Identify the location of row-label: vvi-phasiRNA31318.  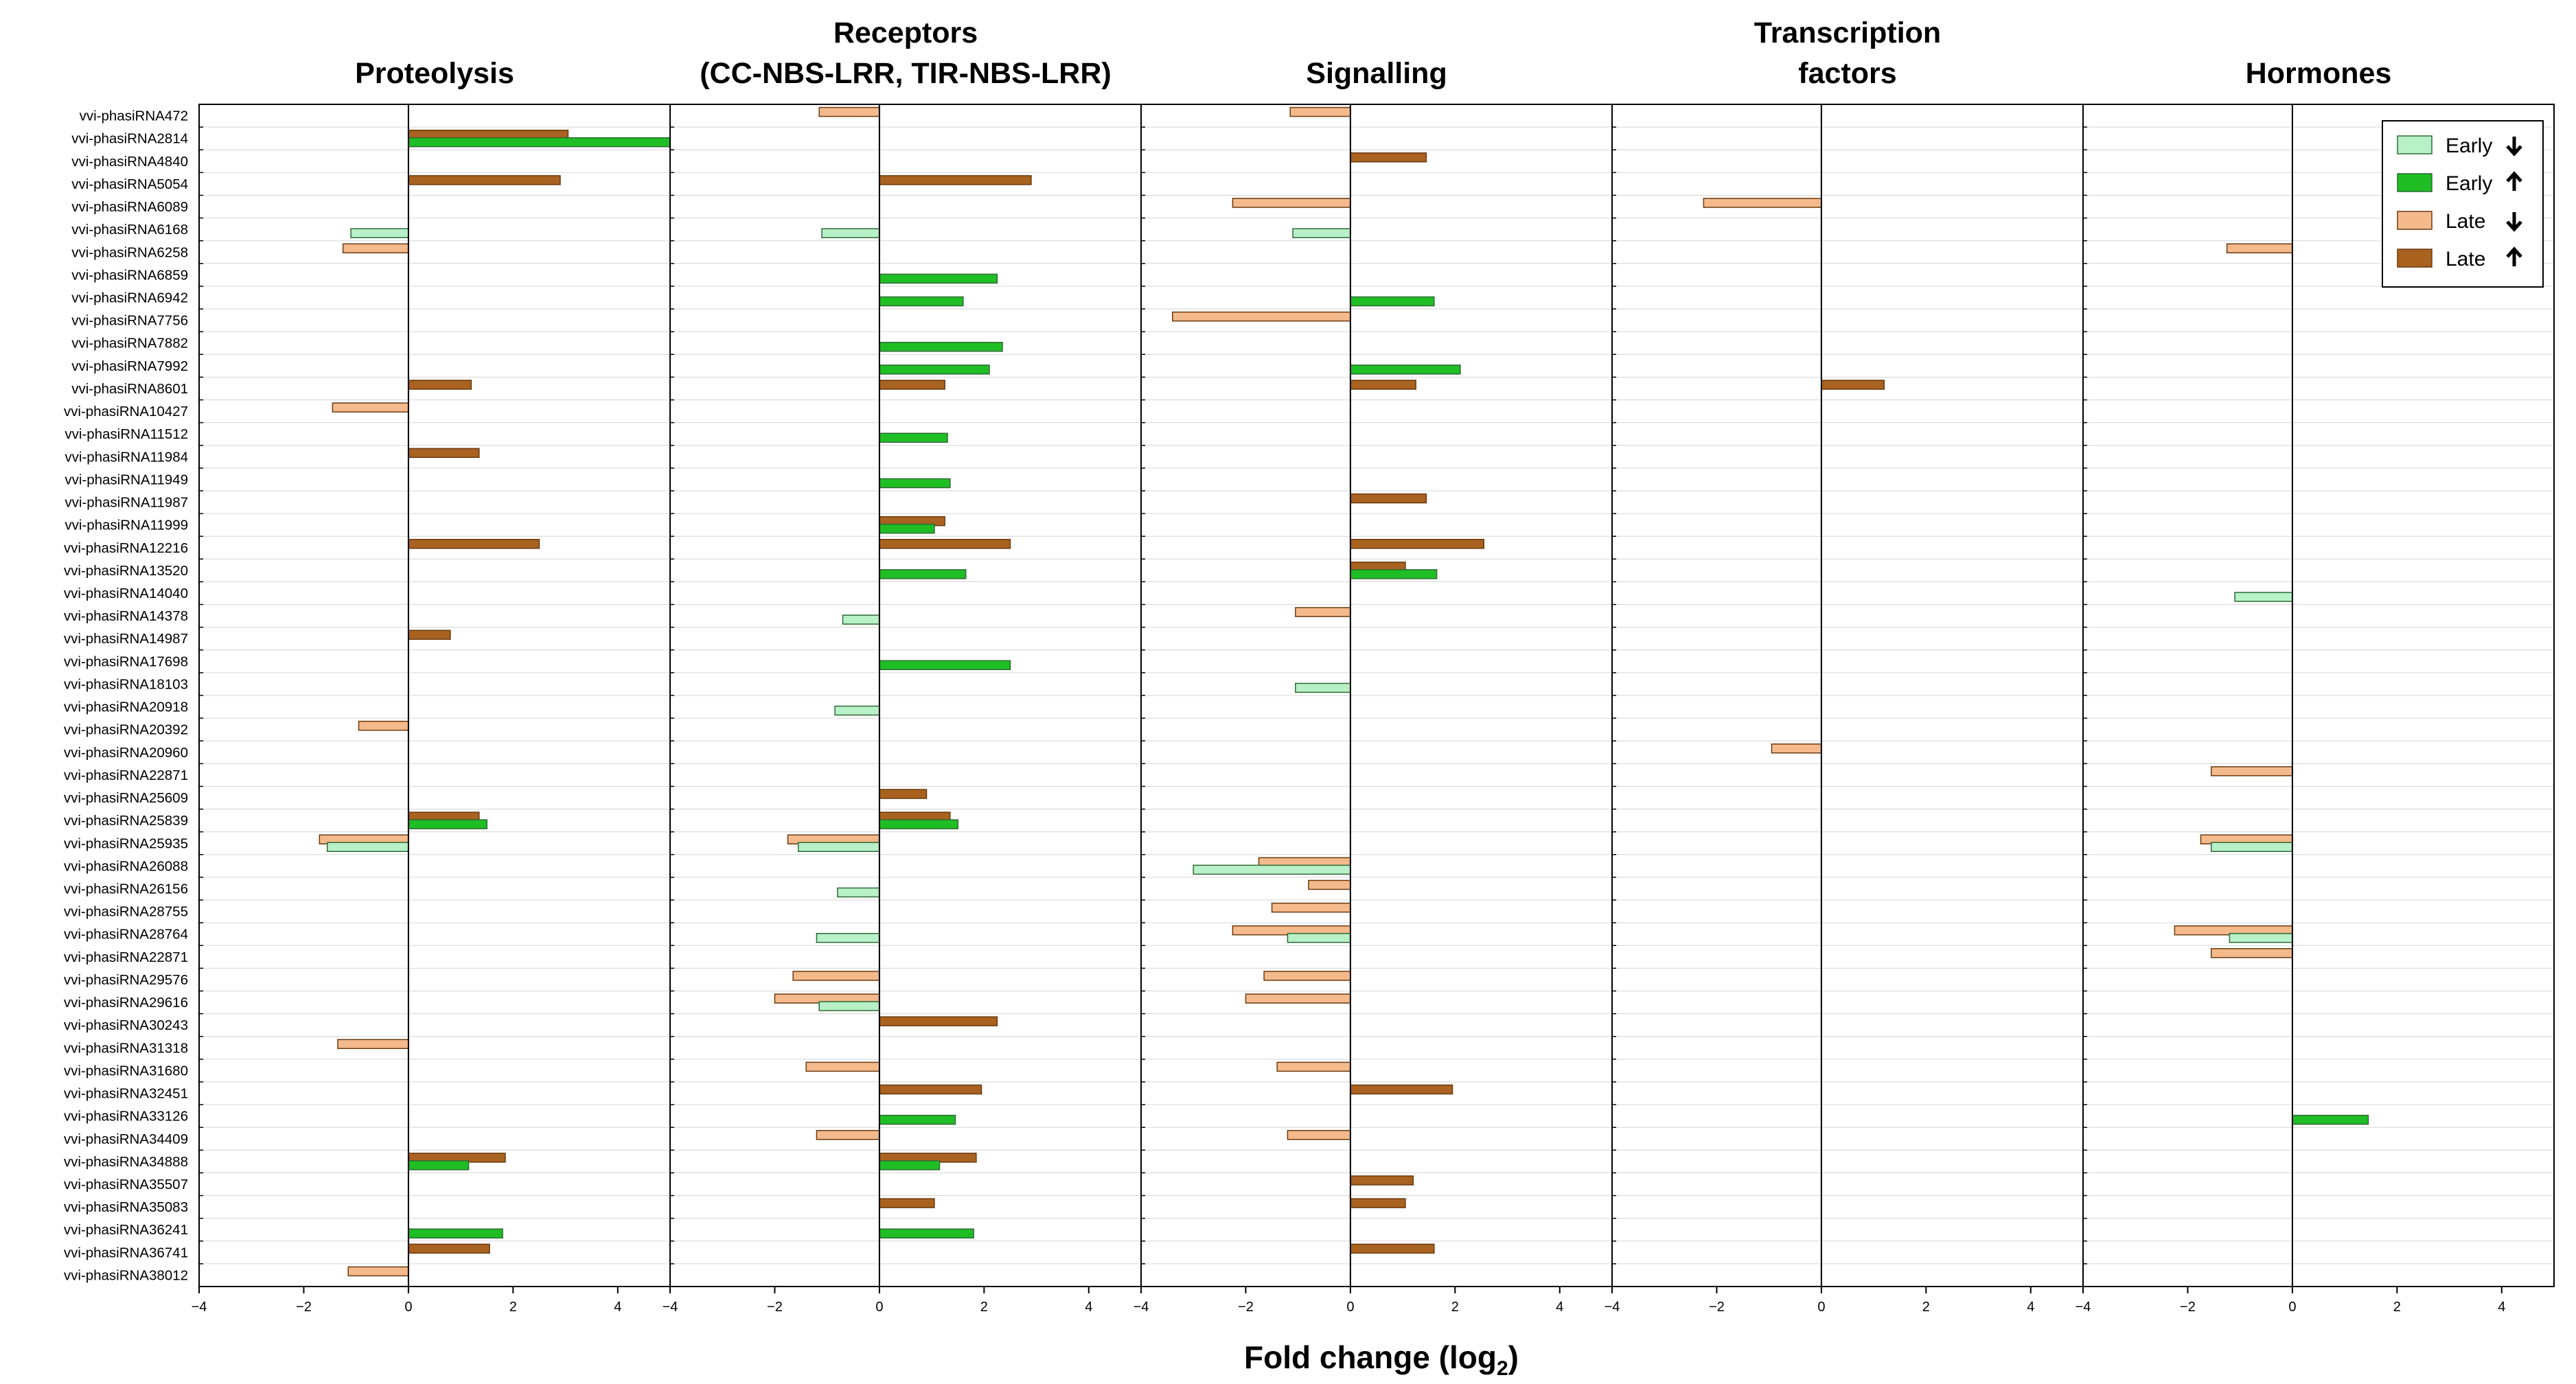
(126, 1048).